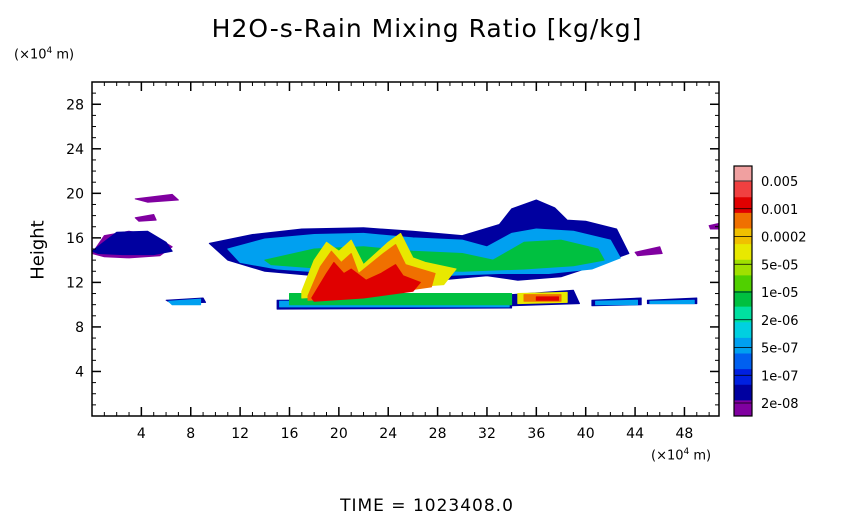 The height and width of the screenshot is (519, 854). I want to click on y-tick-label-1: 8, so click(79, 328).